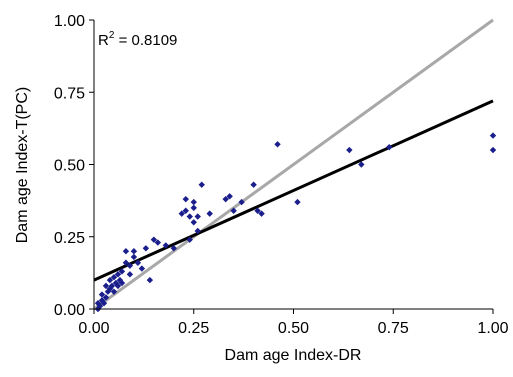  What do you see at coordinates (69, 21) in the screenshot?
I see `y-tick-label: 1.00` at bounding box center [69, 21].